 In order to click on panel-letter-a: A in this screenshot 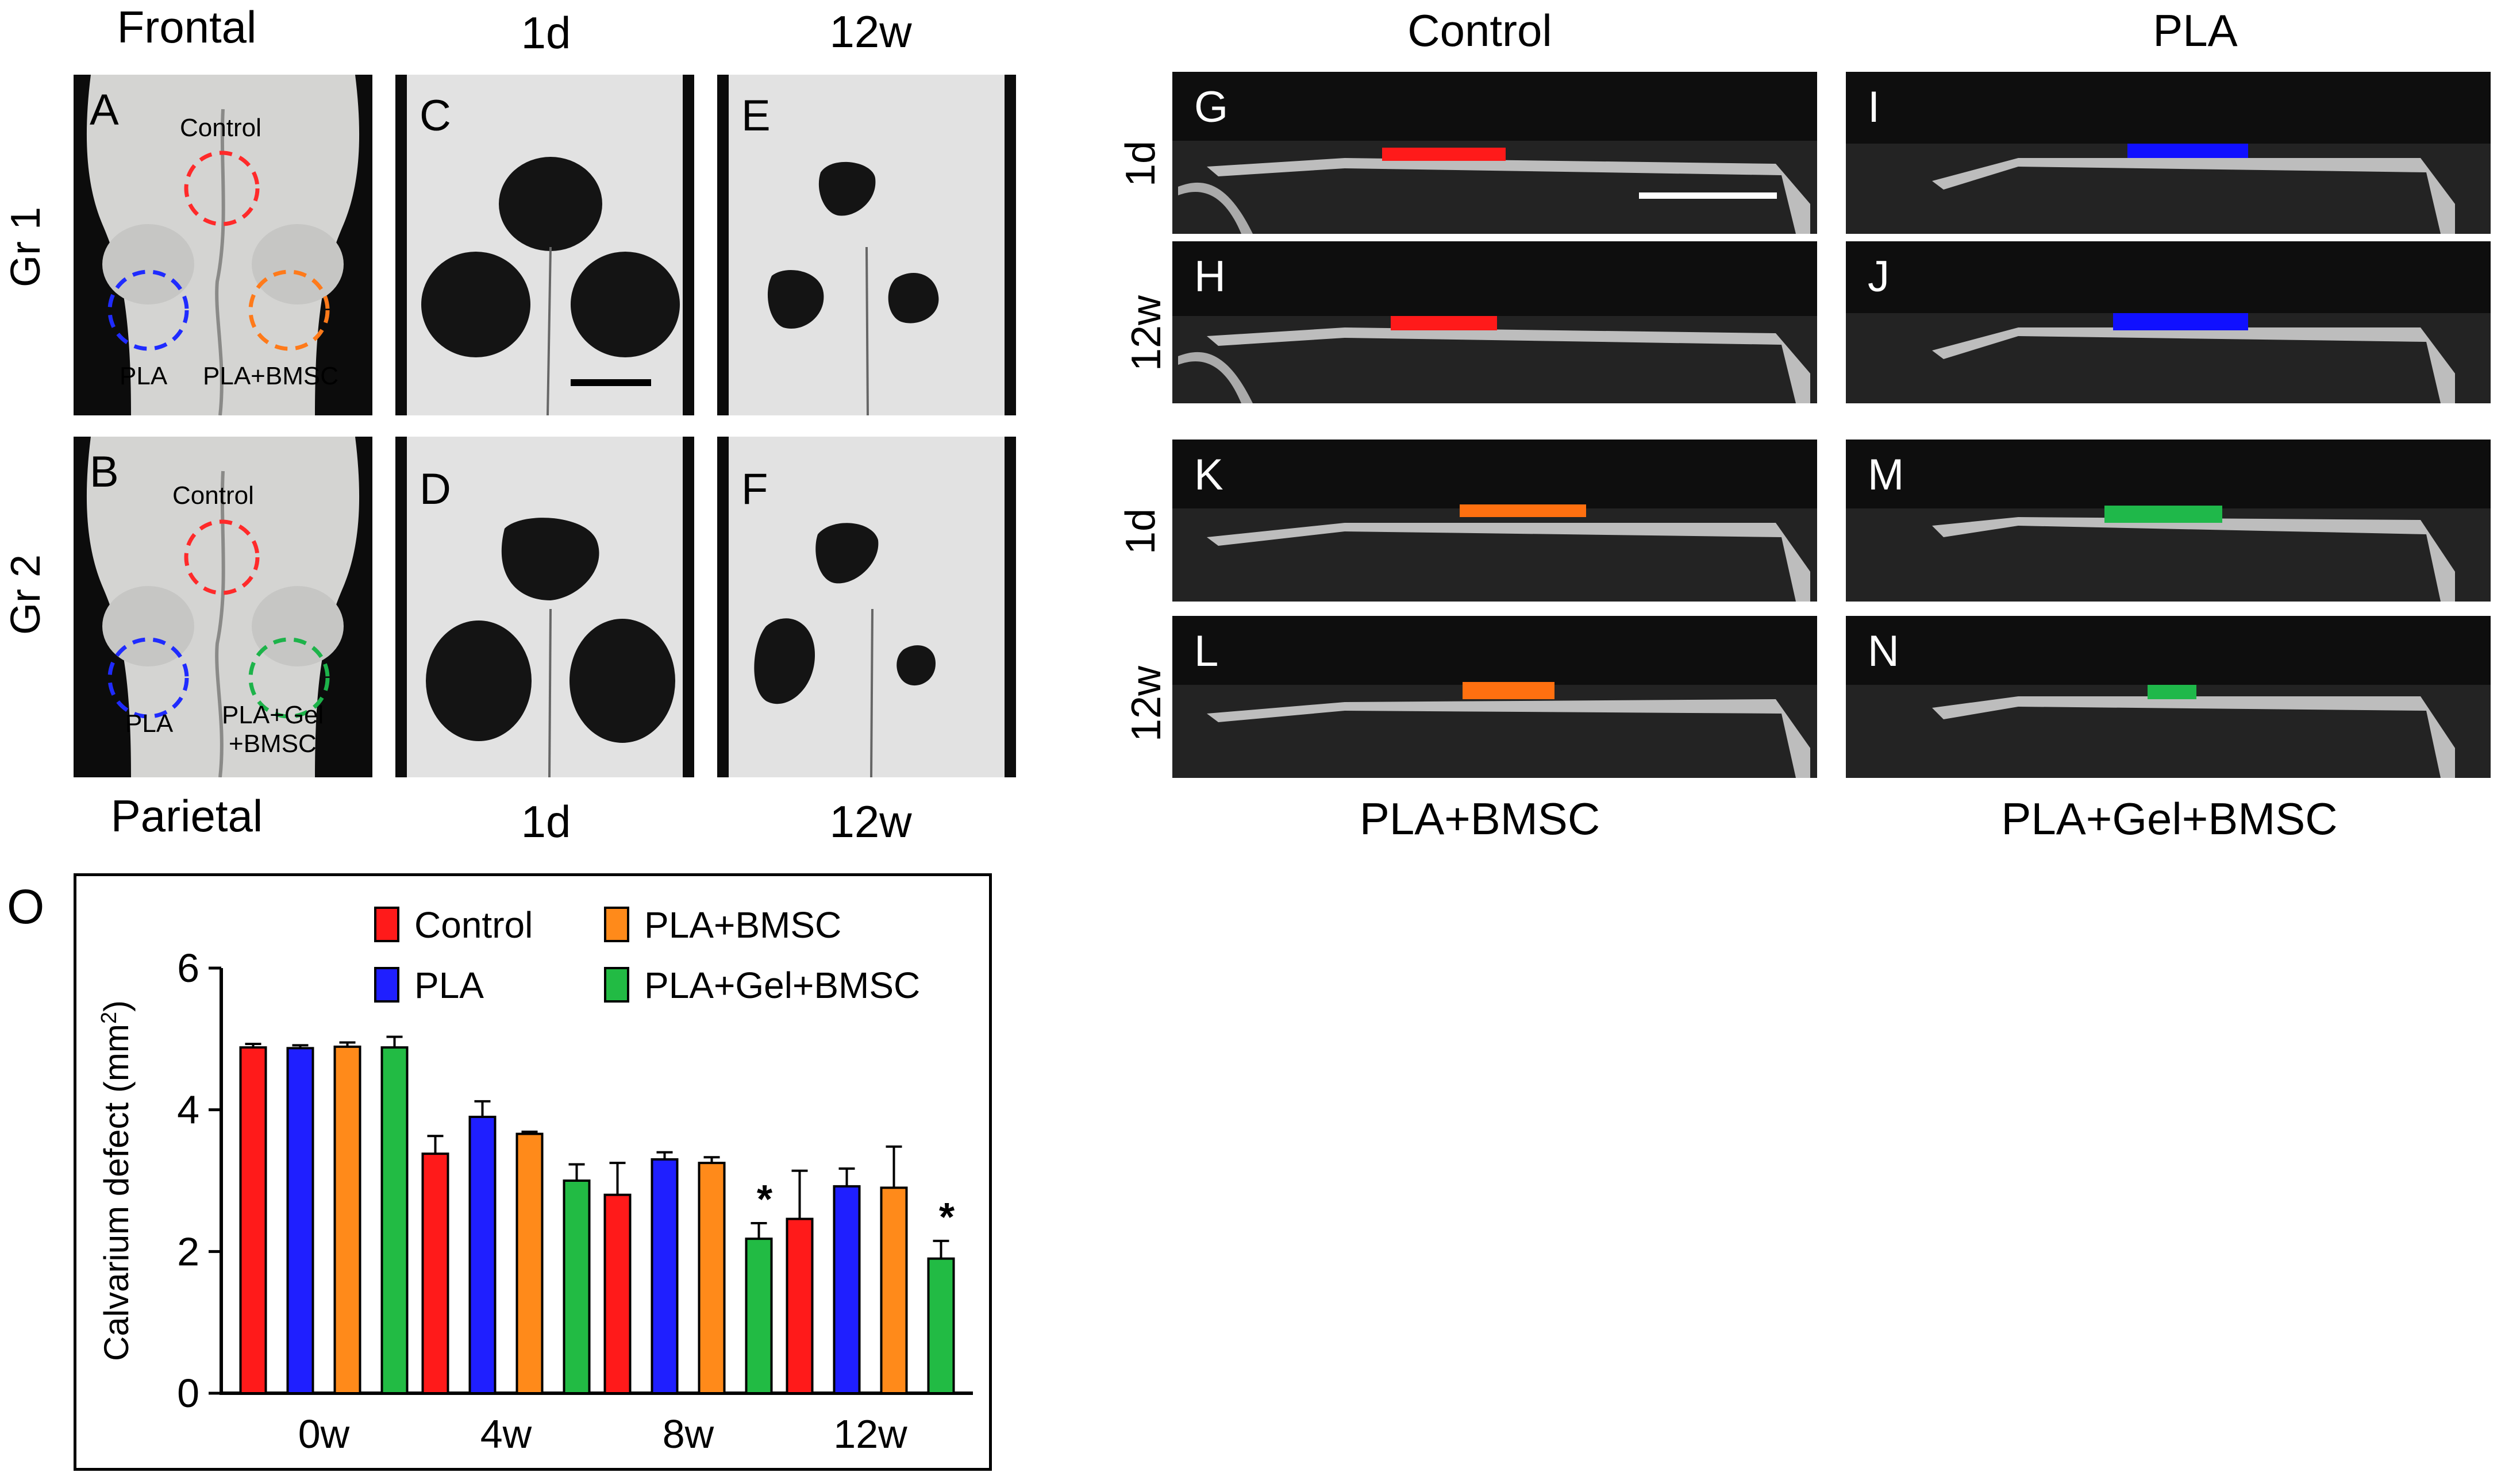, I will do `click(104, 110)`.